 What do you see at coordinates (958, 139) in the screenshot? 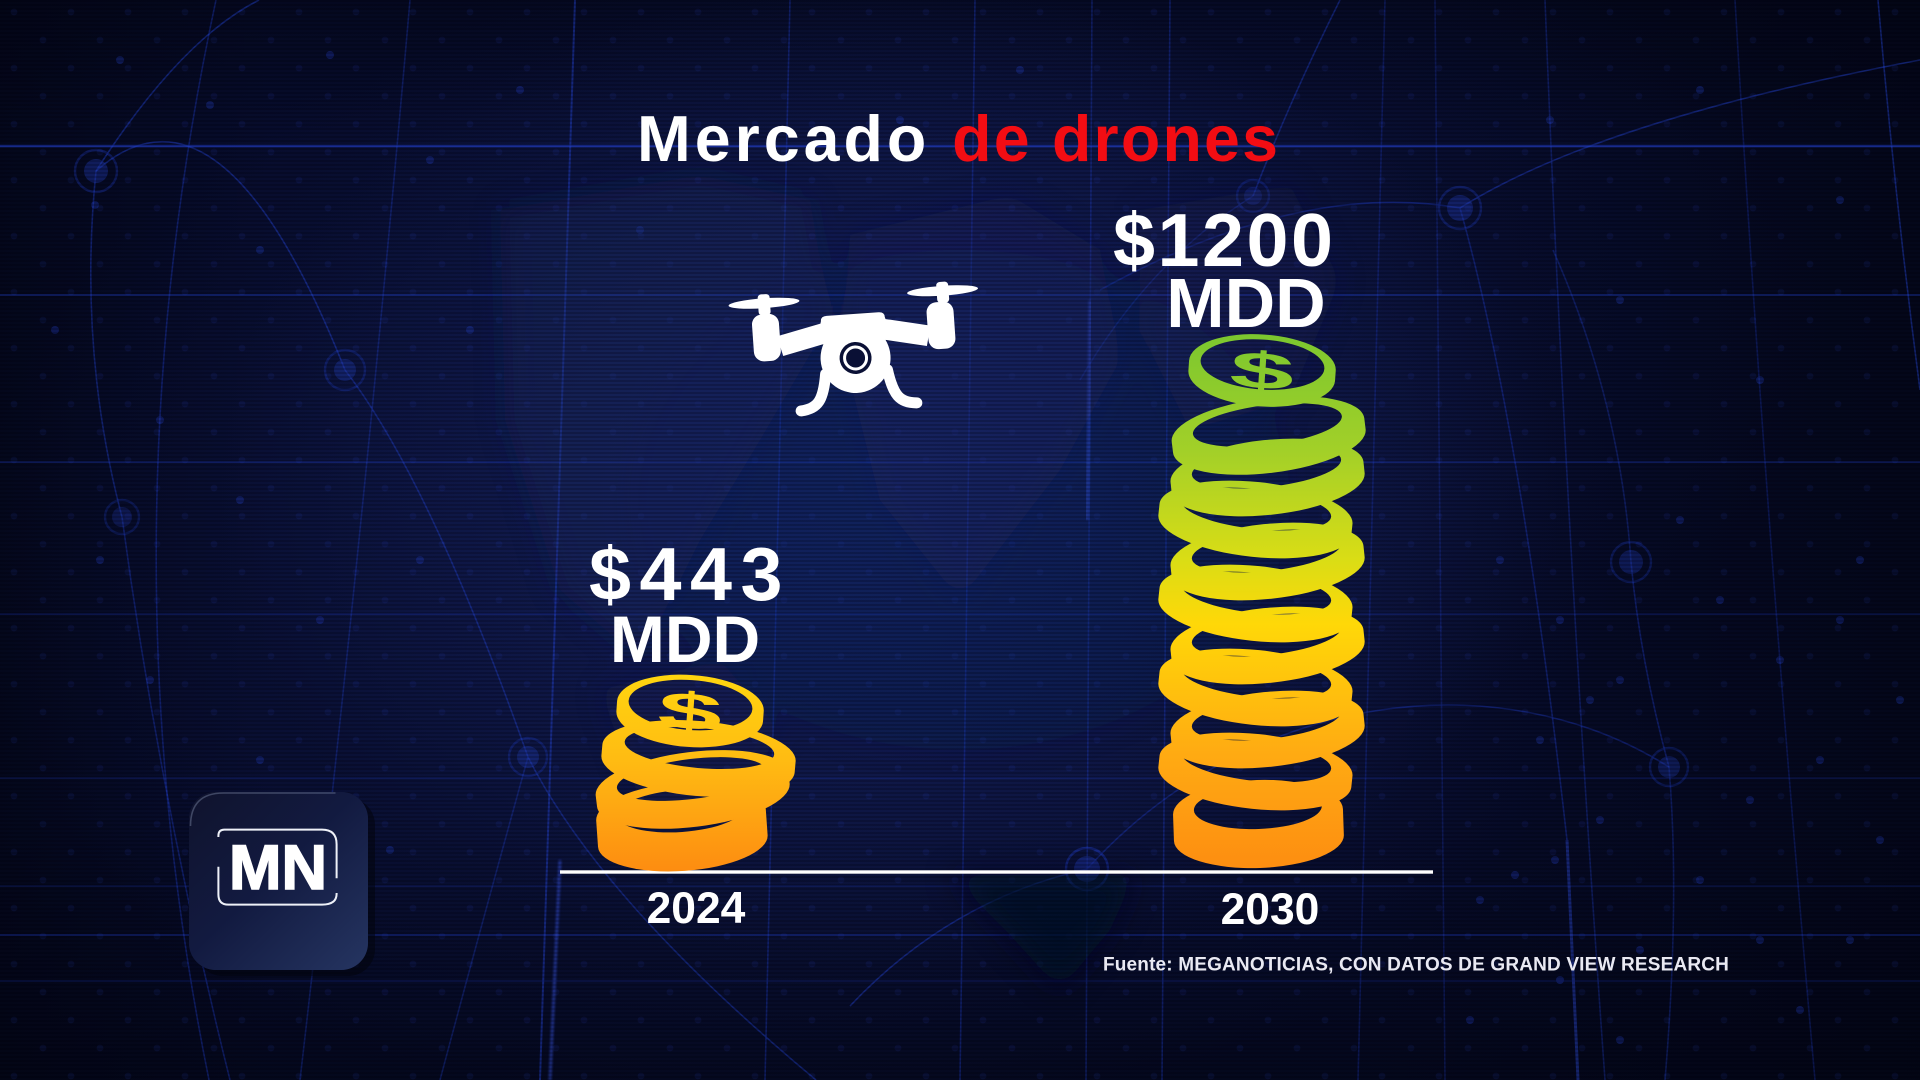
I see `svg-text: Mercado de drones` at bounding box center [958, 139].